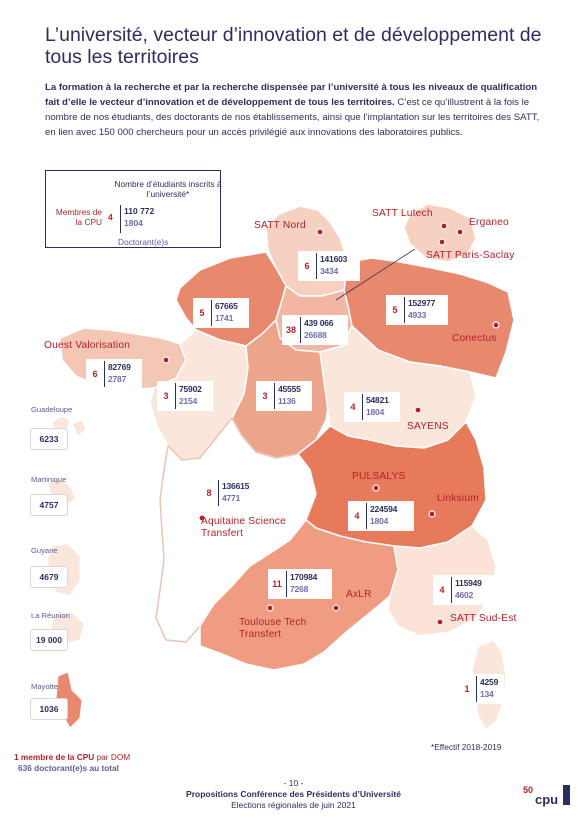  I want to click on satt-label-linksium: Linksium, so click(458, 498).